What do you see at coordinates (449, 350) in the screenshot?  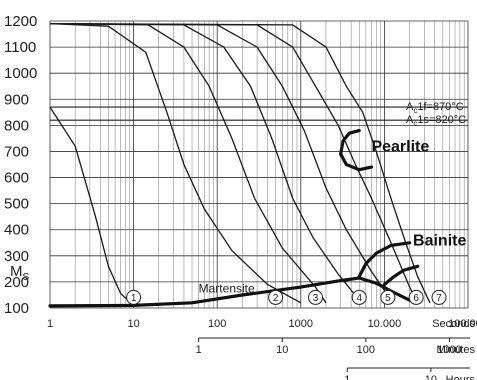 I see `secondary-tick-label: 1000` at bounding box center [449, 350].